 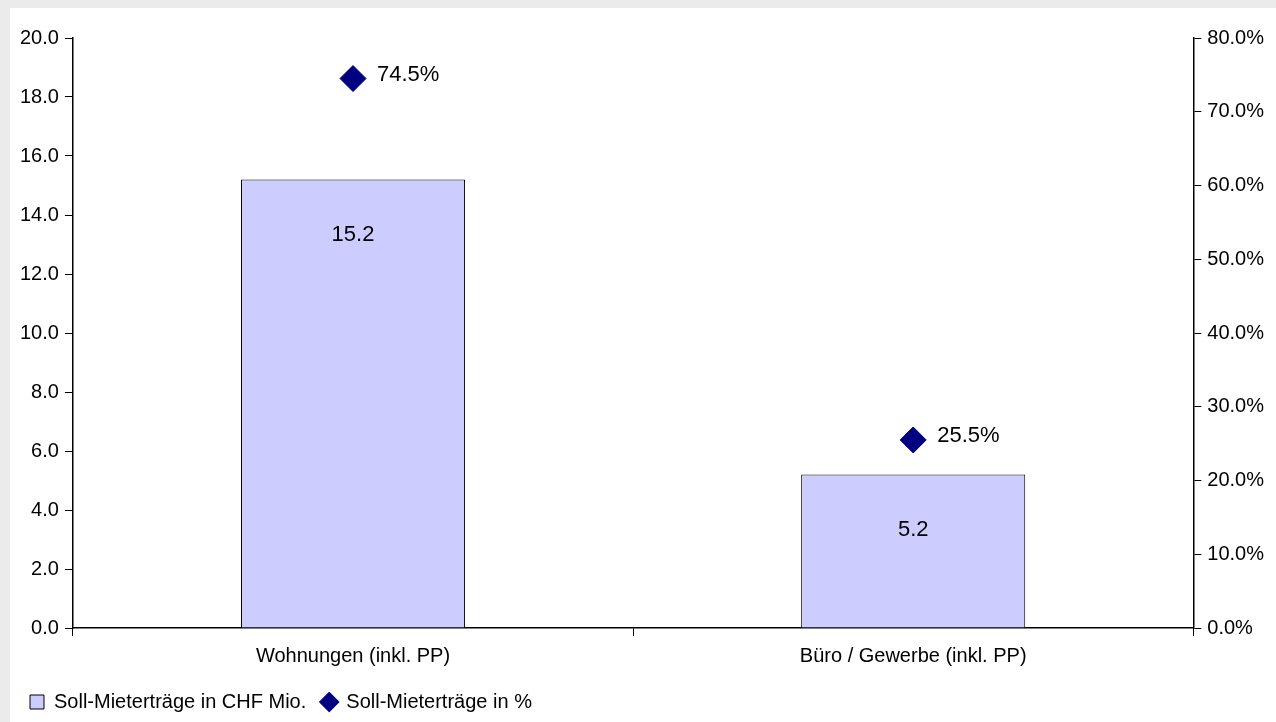 What do you see at coordinates (1236, 331) in the screenshot?
I see `y2-tick-label: 40.0%` at bounding box center [1236, 331].